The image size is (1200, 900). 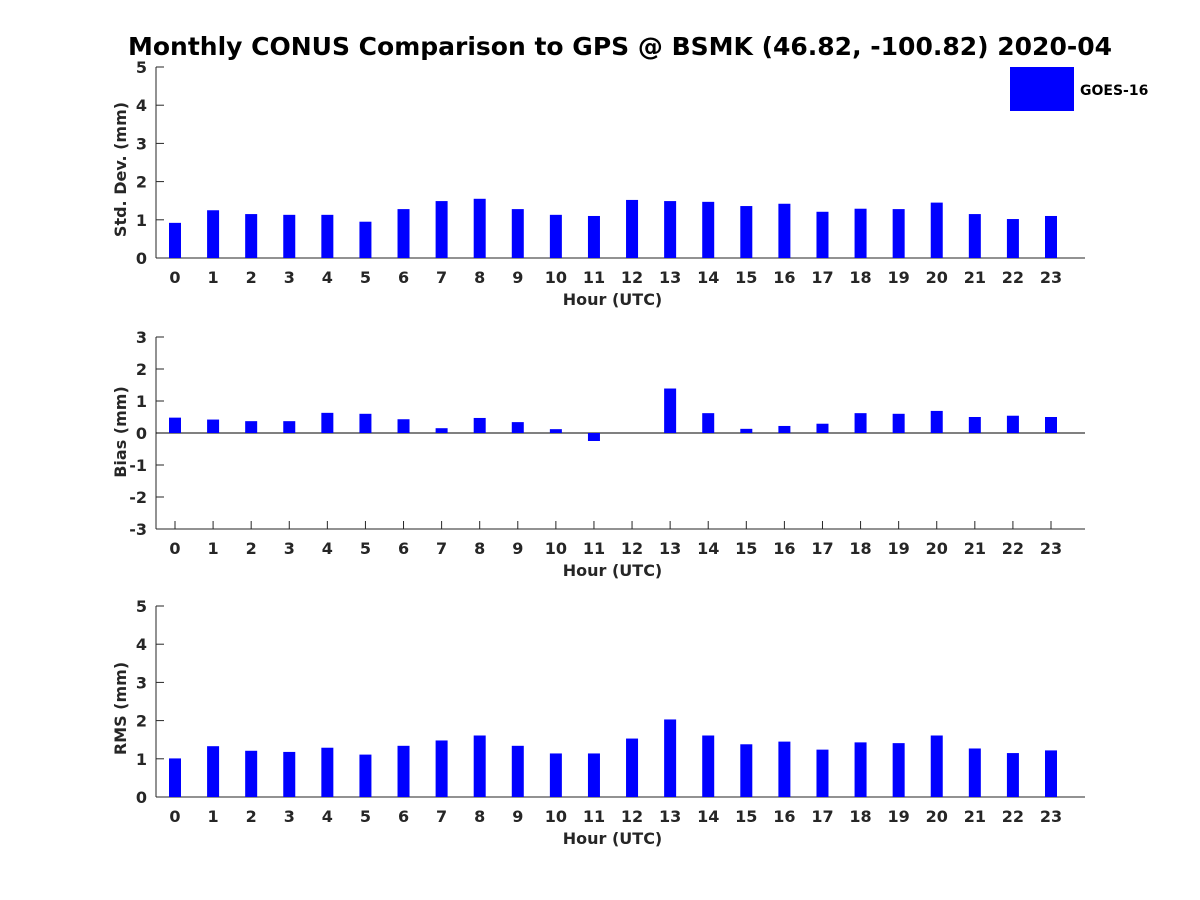 What do you see at coordinates (141, 337) in the screenshot?
I see `y-tick-label: 3` at bounding box center [141, 337].